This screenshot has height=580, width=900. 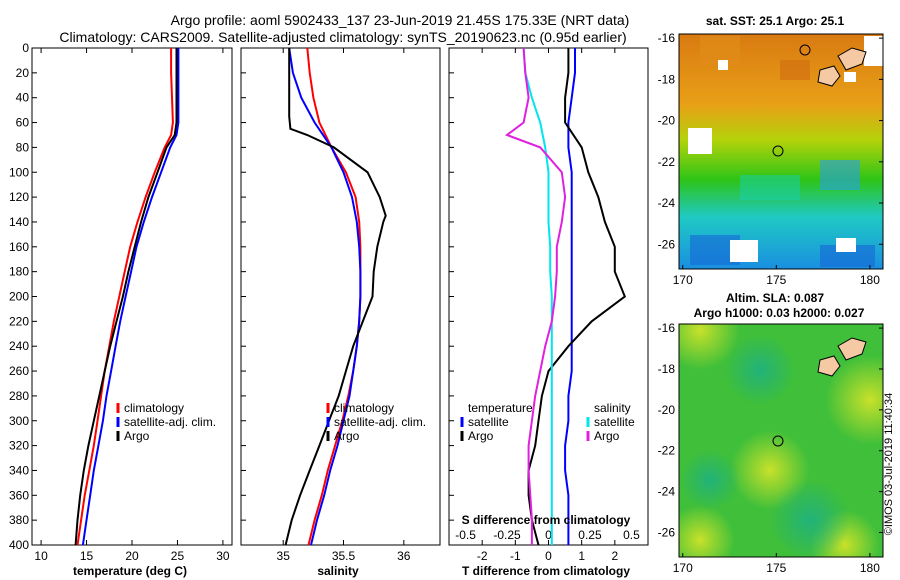 I want to click on temperature-series-satellite, so click(x=130, y=296).